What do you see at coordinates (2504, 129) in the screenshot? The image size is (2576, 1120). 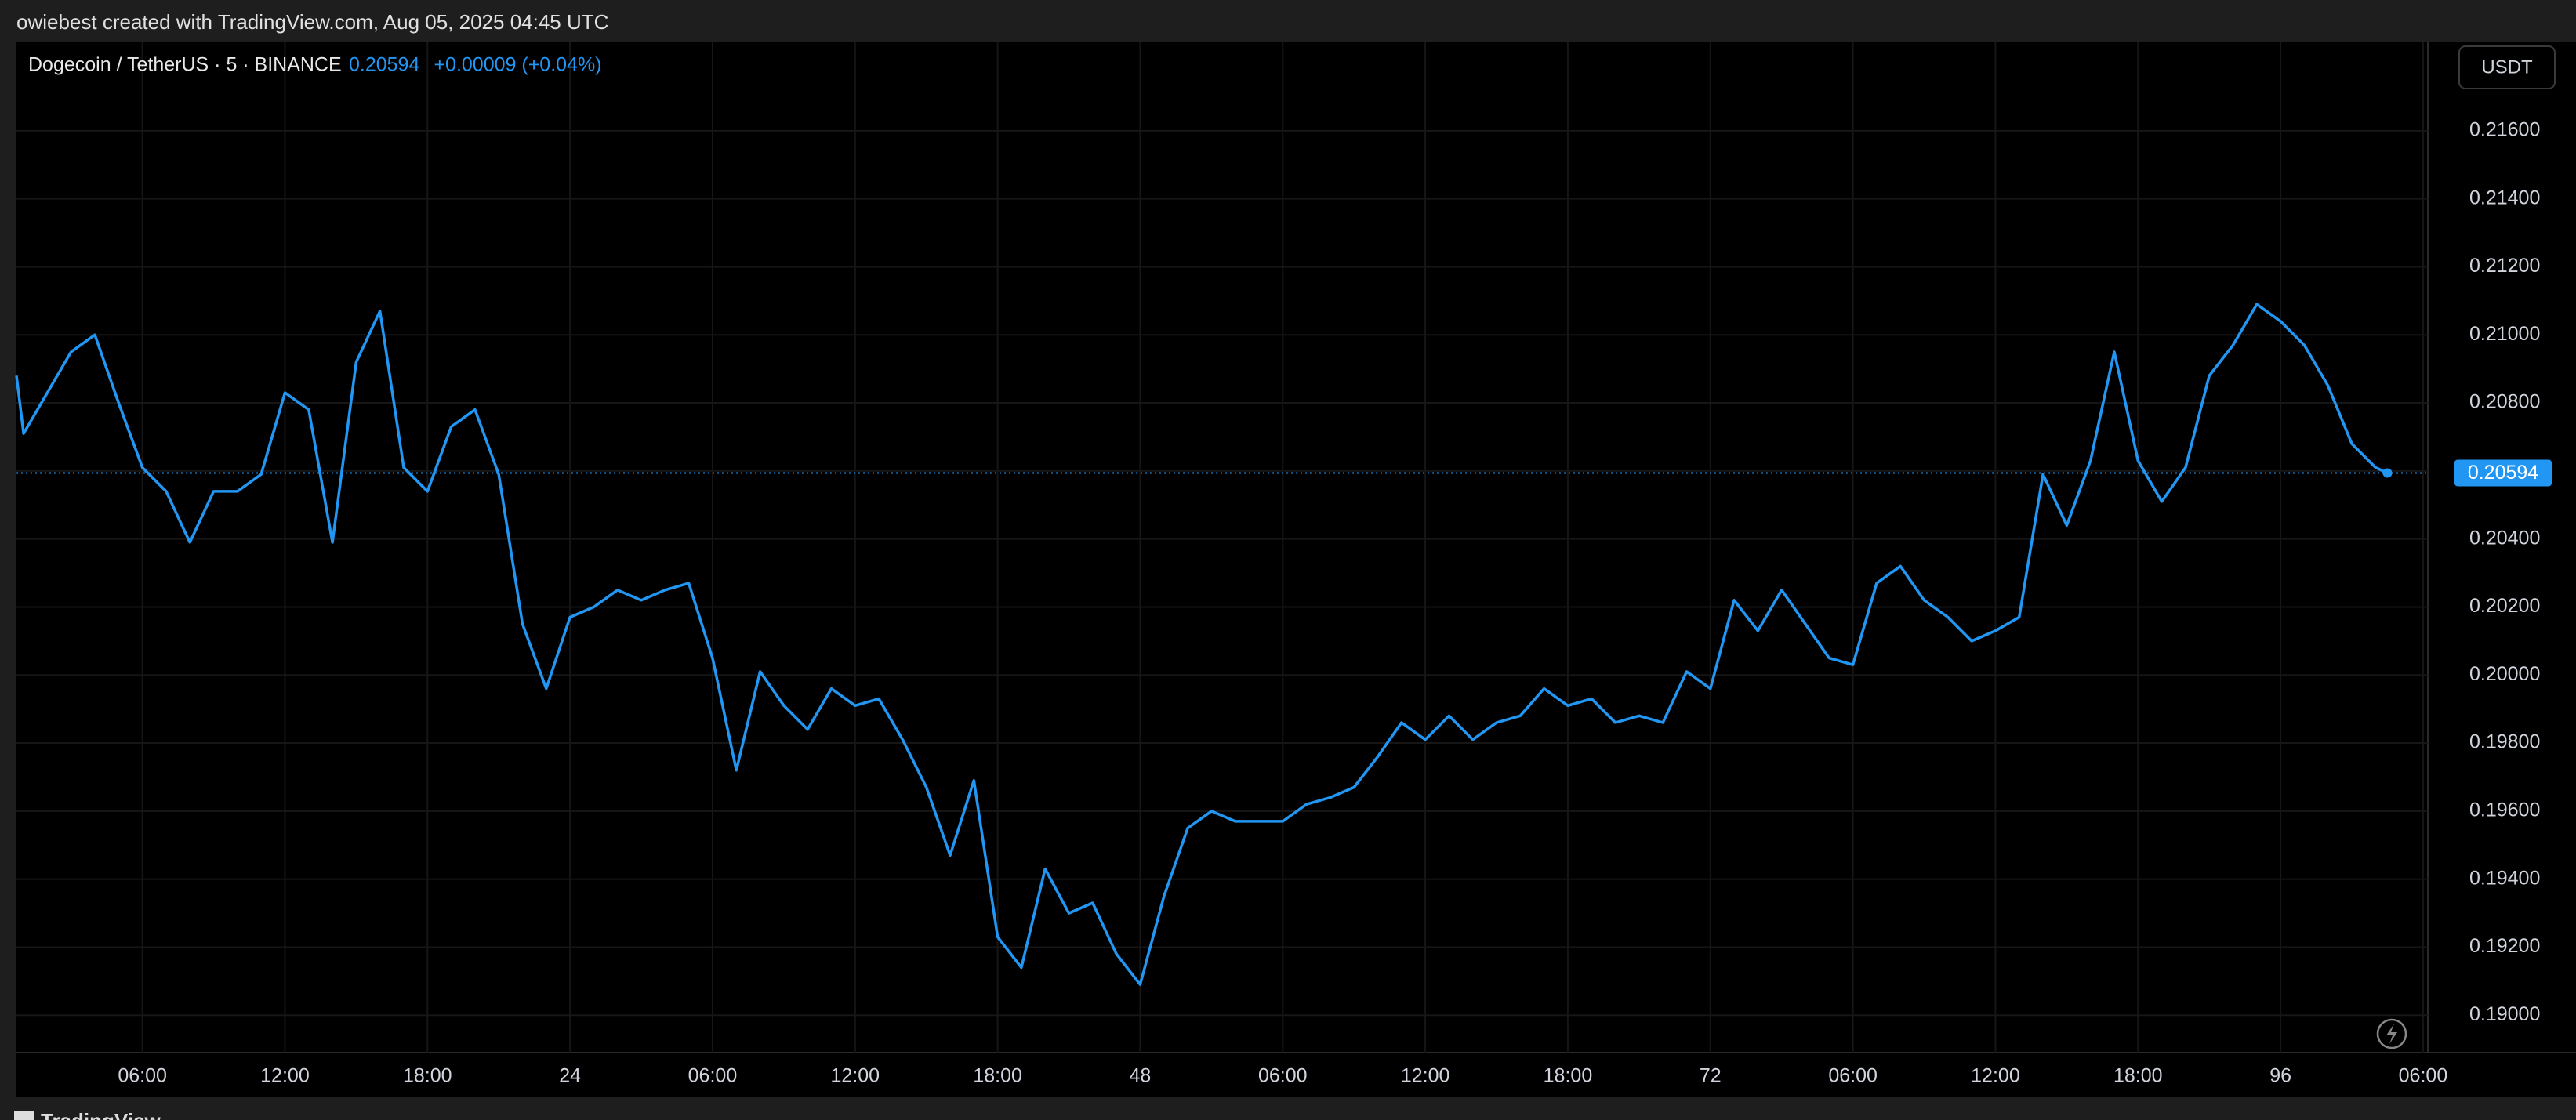 I see `y-tick-label: 0.21600` at bounding box center [2504, 129].